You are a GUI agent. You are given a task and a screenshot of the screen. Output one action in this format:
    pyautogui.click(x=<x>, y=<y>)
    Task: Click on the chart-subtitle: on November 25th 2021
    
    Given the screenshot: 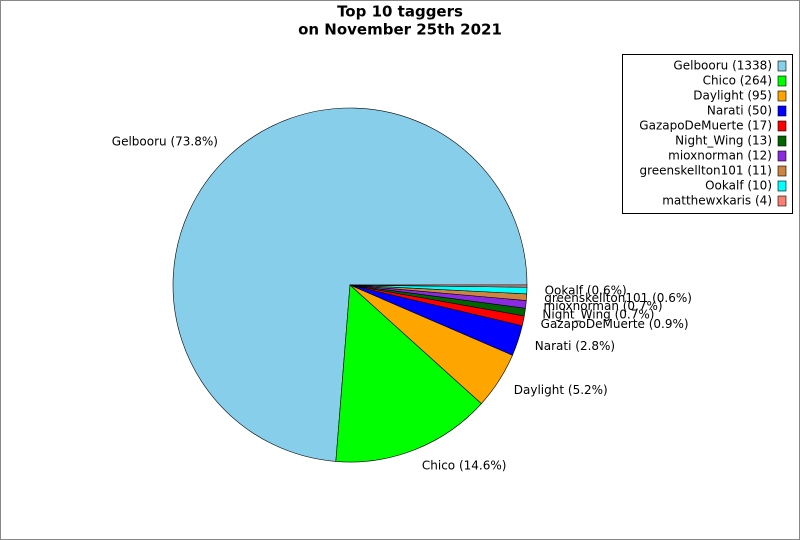 What is the action you would take?
    pyautogui.click(x=400, y=30)
    